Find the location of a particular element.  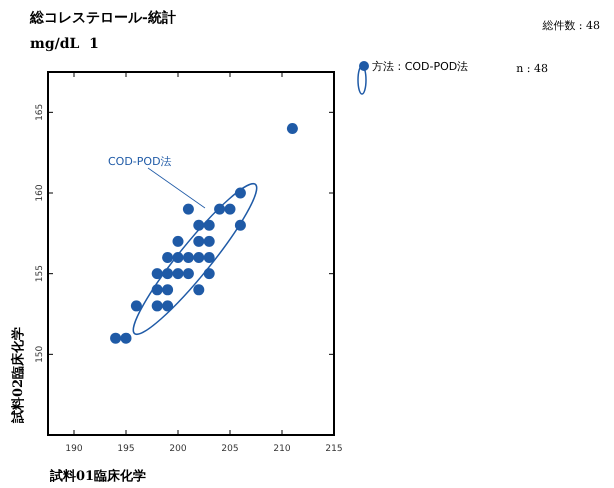

chart-subtitle: mg/dL 1 is located at coordinates (64, 44).